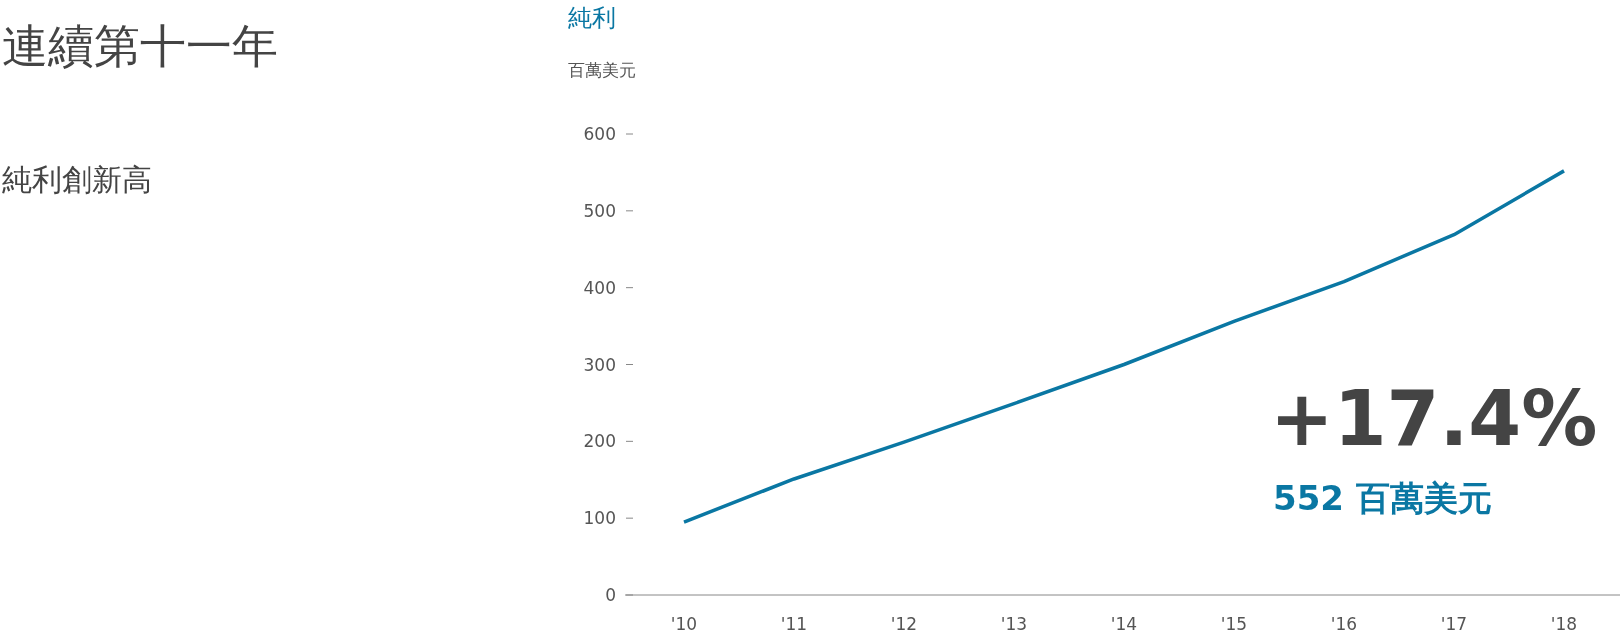  Describe the element at coordinates (602, 70) in the screenshot. I see `y-axis-title: 百萬美元` at that location.